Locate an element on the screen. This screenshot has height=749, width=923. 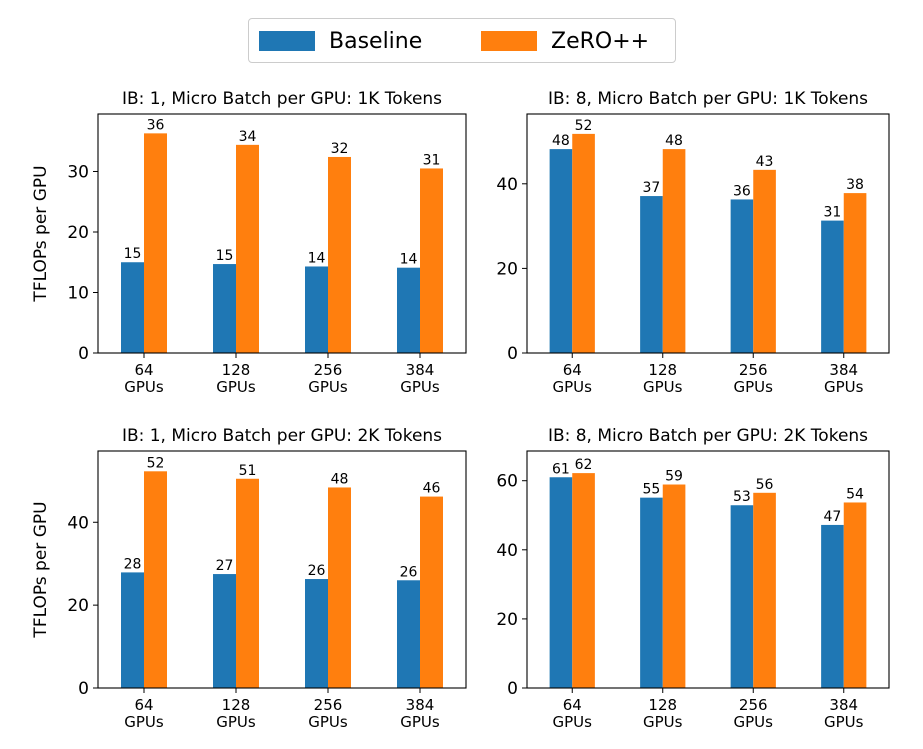
data-label-baseline-0-3: 14 is located at coordinates (409, 260).